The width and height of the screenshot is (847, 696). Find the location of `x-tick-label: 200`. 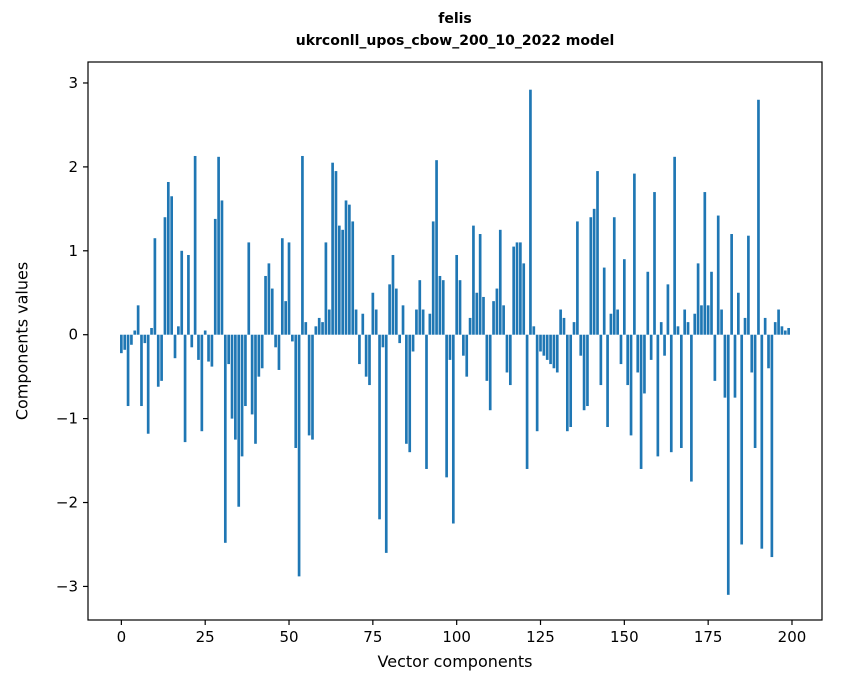

x-tick-label: 200 is located at coordinates (792, 637).